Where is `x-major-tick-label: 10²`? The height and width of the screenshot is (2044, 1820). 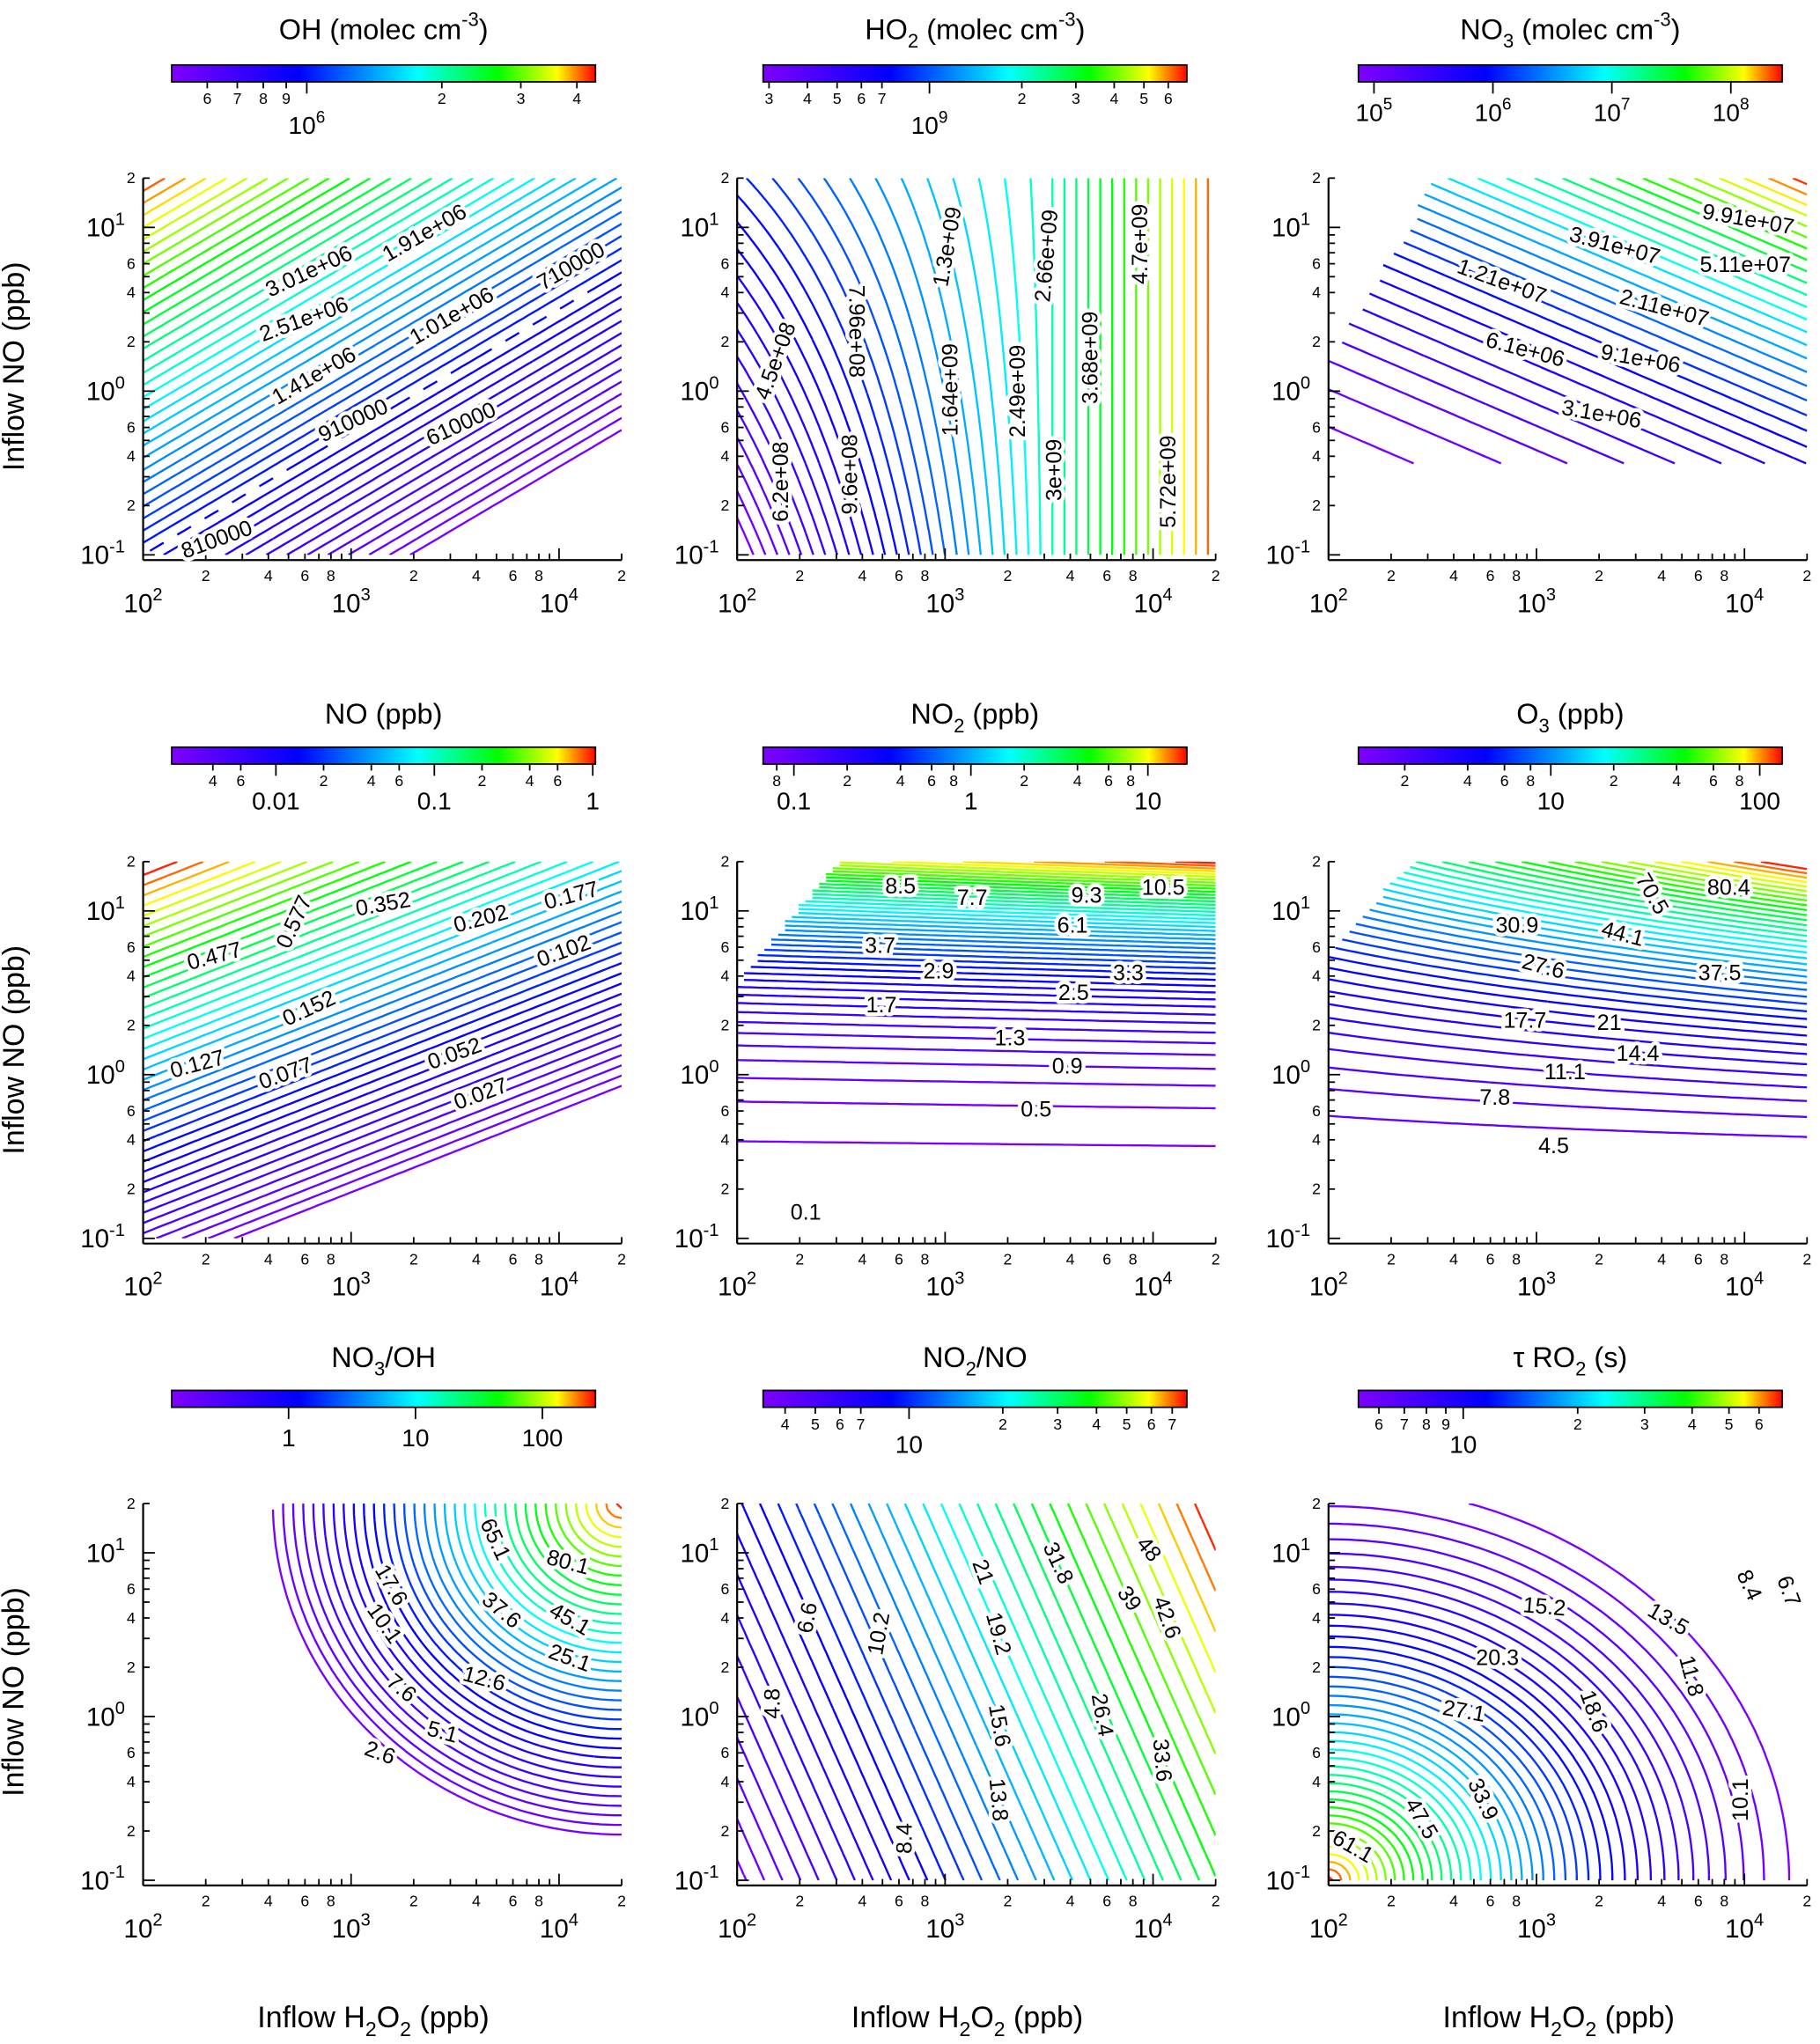 x-major-tick-label: 10² is located at coordinates (1328, 1927).